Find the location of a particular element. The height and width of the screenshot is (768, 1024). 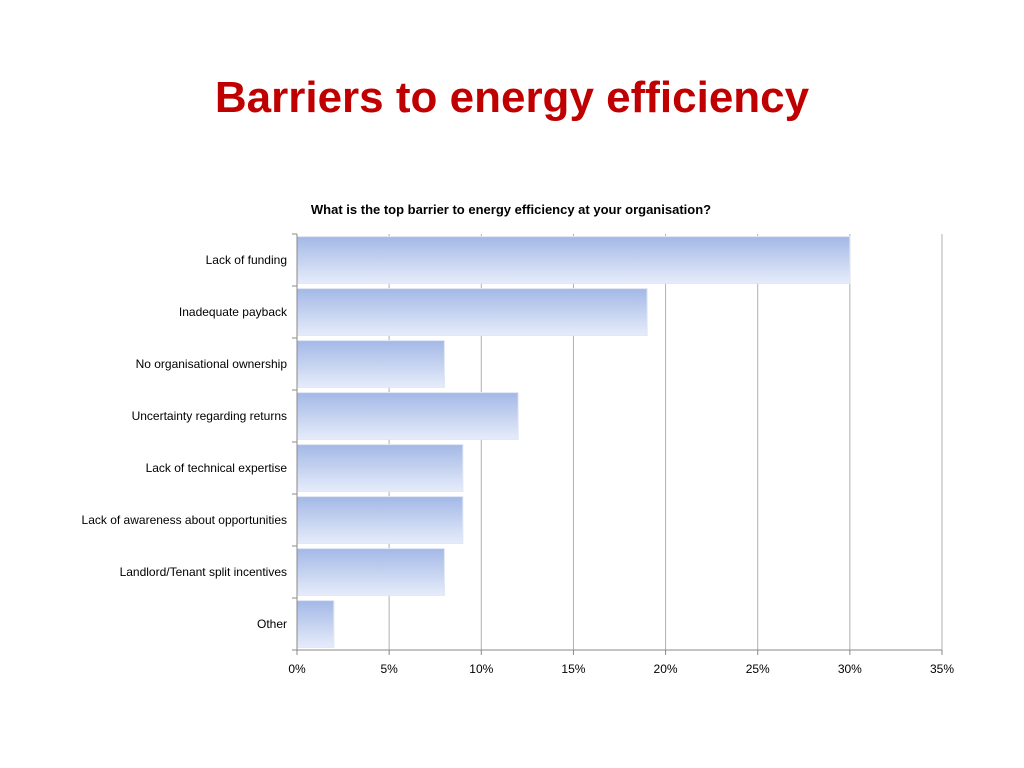

x-tick-label: 20% is located at coordinates (666, 669).